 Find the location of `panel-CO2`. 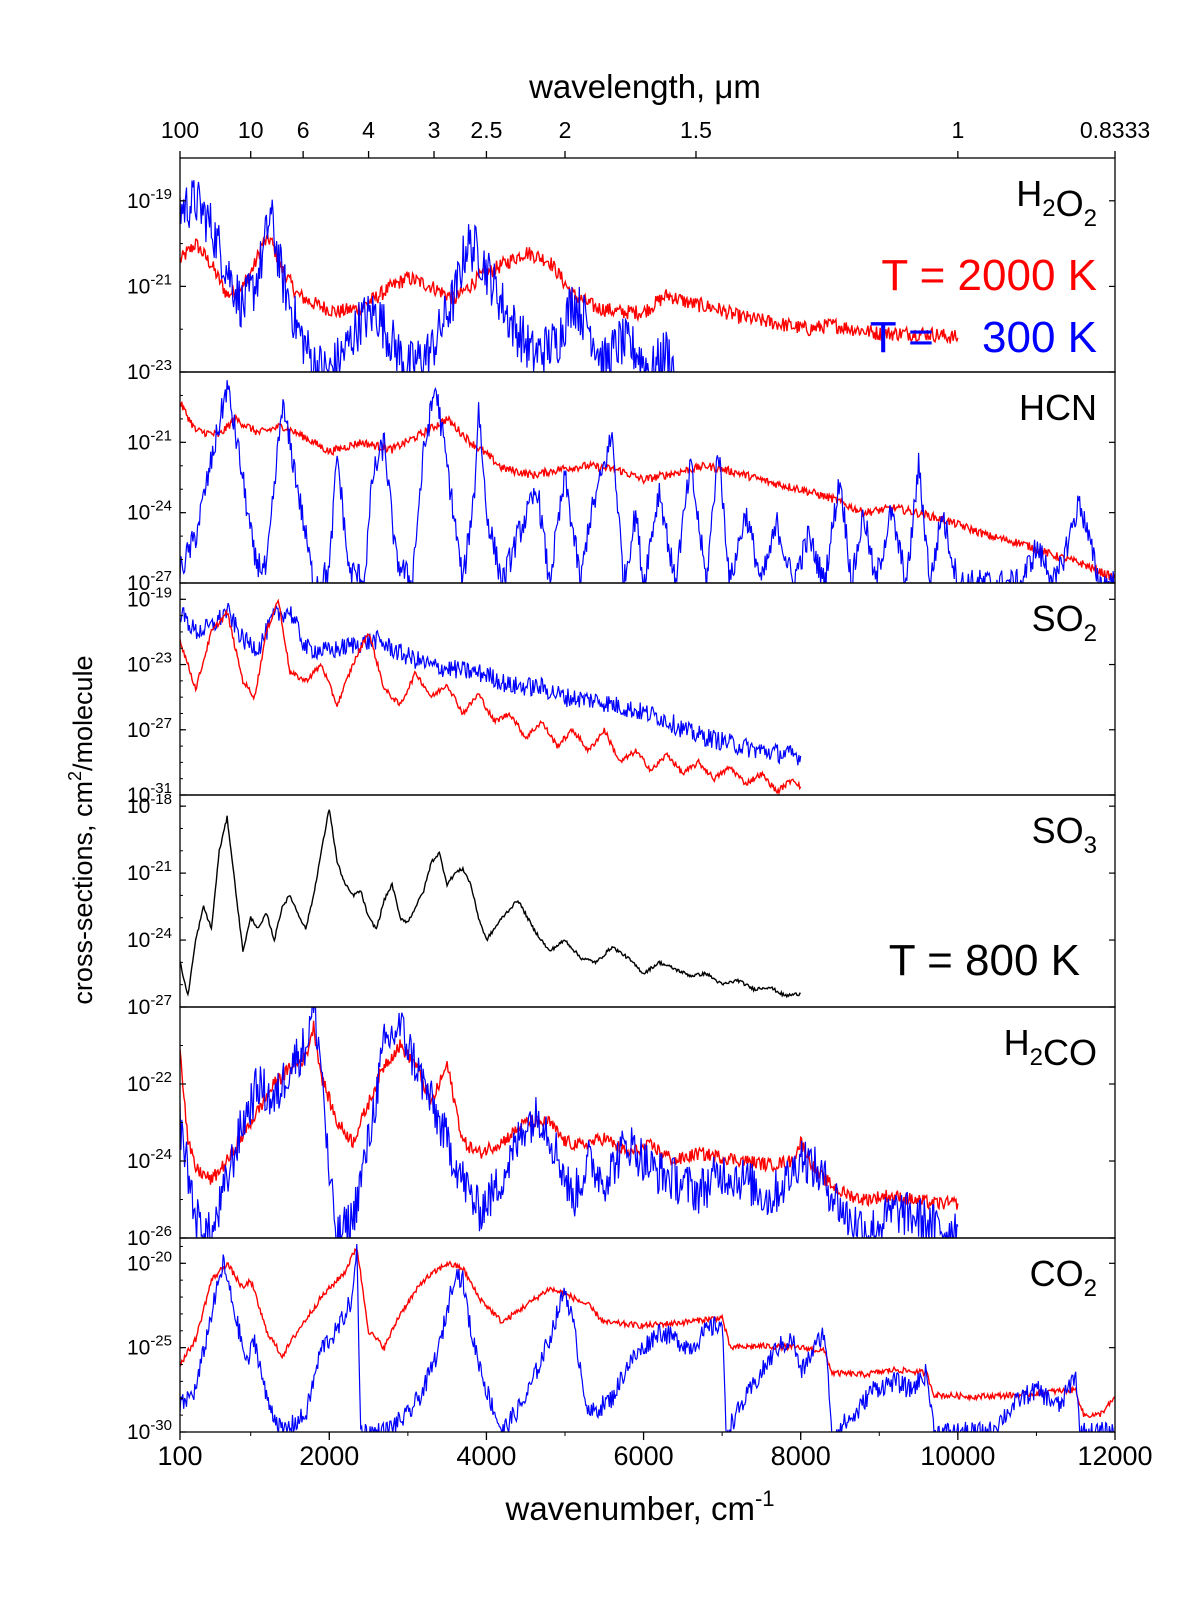

panel-CO2 is located at coordinates (647, 1337).